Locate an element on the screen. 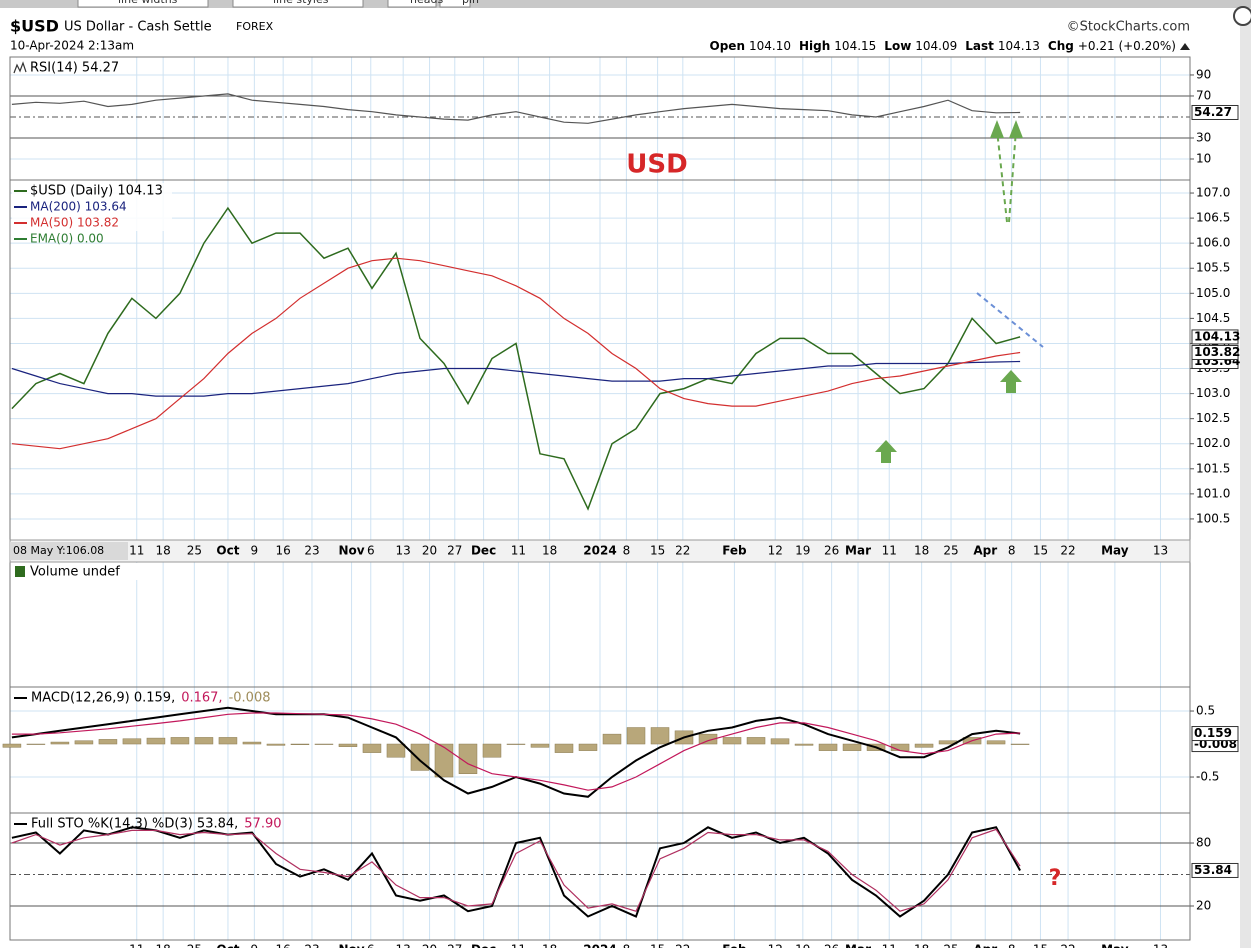 This screenshot has width=1251, height=948. volume-icon is located at coordinates (20, 571).